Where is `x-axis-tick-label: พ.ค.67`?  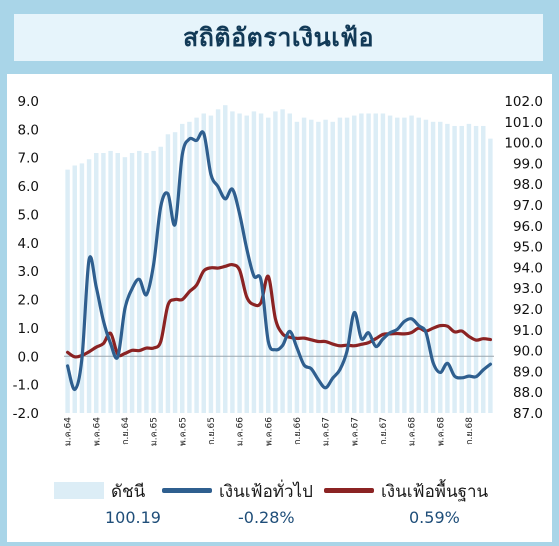
x-axis-tick-label: พ.ค.67 is located at coordinates (355, 431).